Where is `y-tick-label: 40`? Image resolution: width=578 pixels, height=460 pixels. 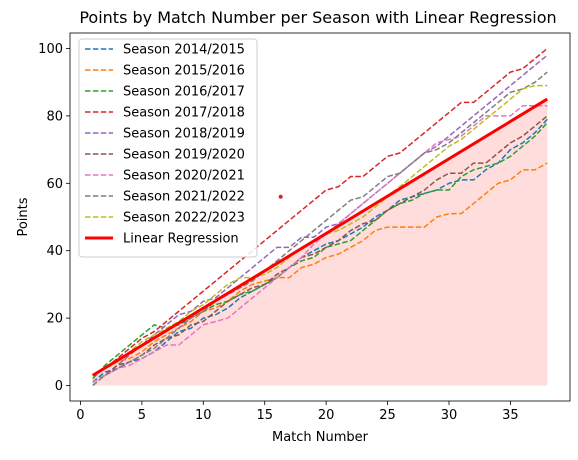
y-tick-label: 40 is located at coordinates (54, 251).